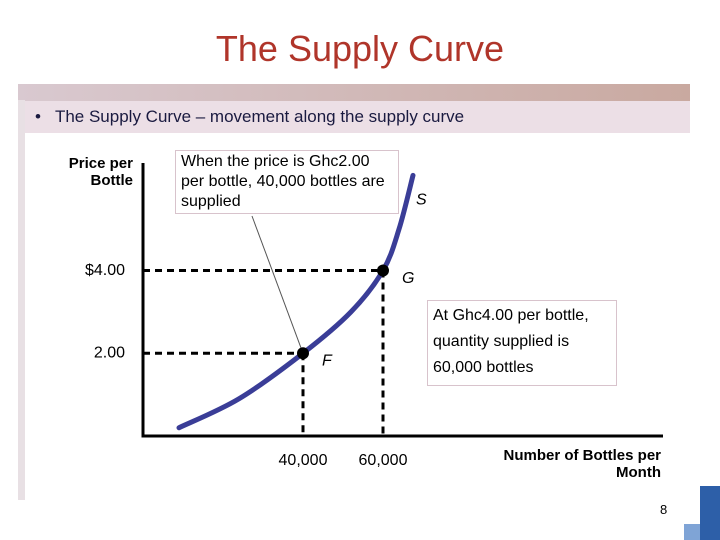 The height and width of the screenshot is (540, 720). I want to click on point-label: G, so click(408, 278).